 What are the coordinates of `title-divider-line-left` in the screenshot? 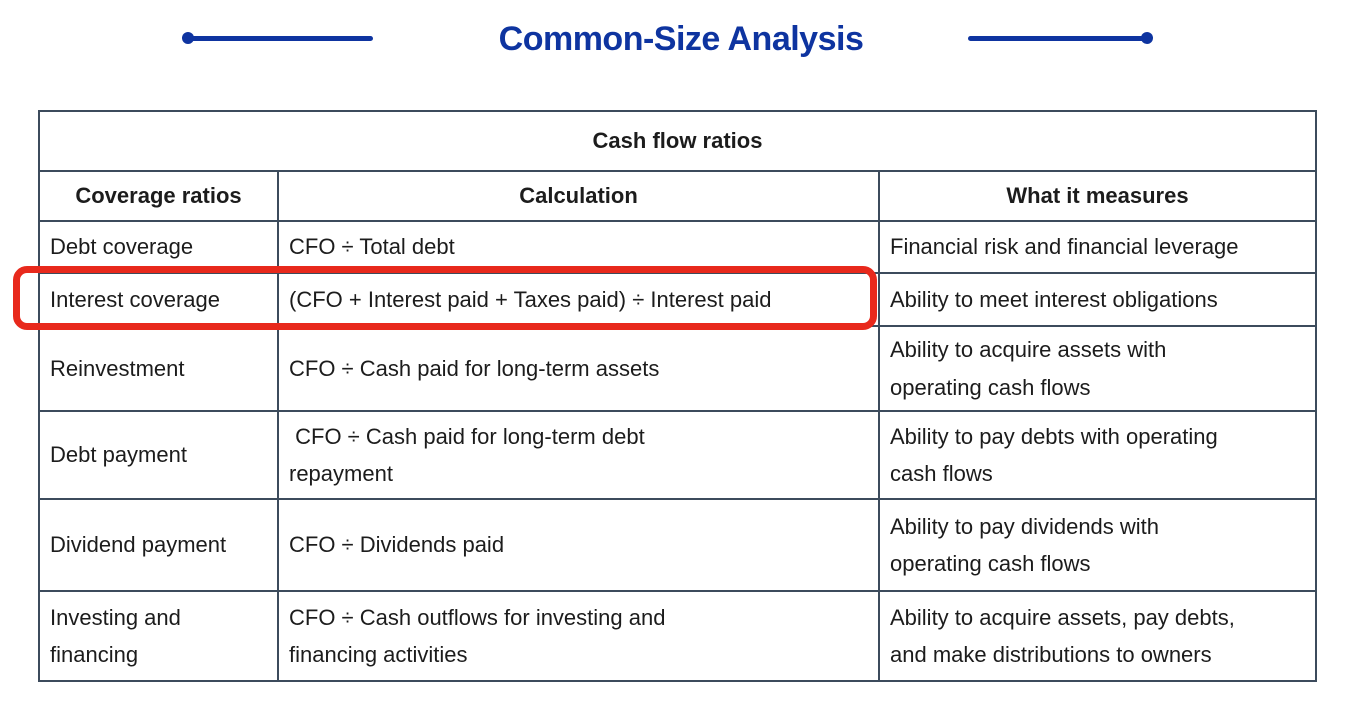 It's located at (281, 38).